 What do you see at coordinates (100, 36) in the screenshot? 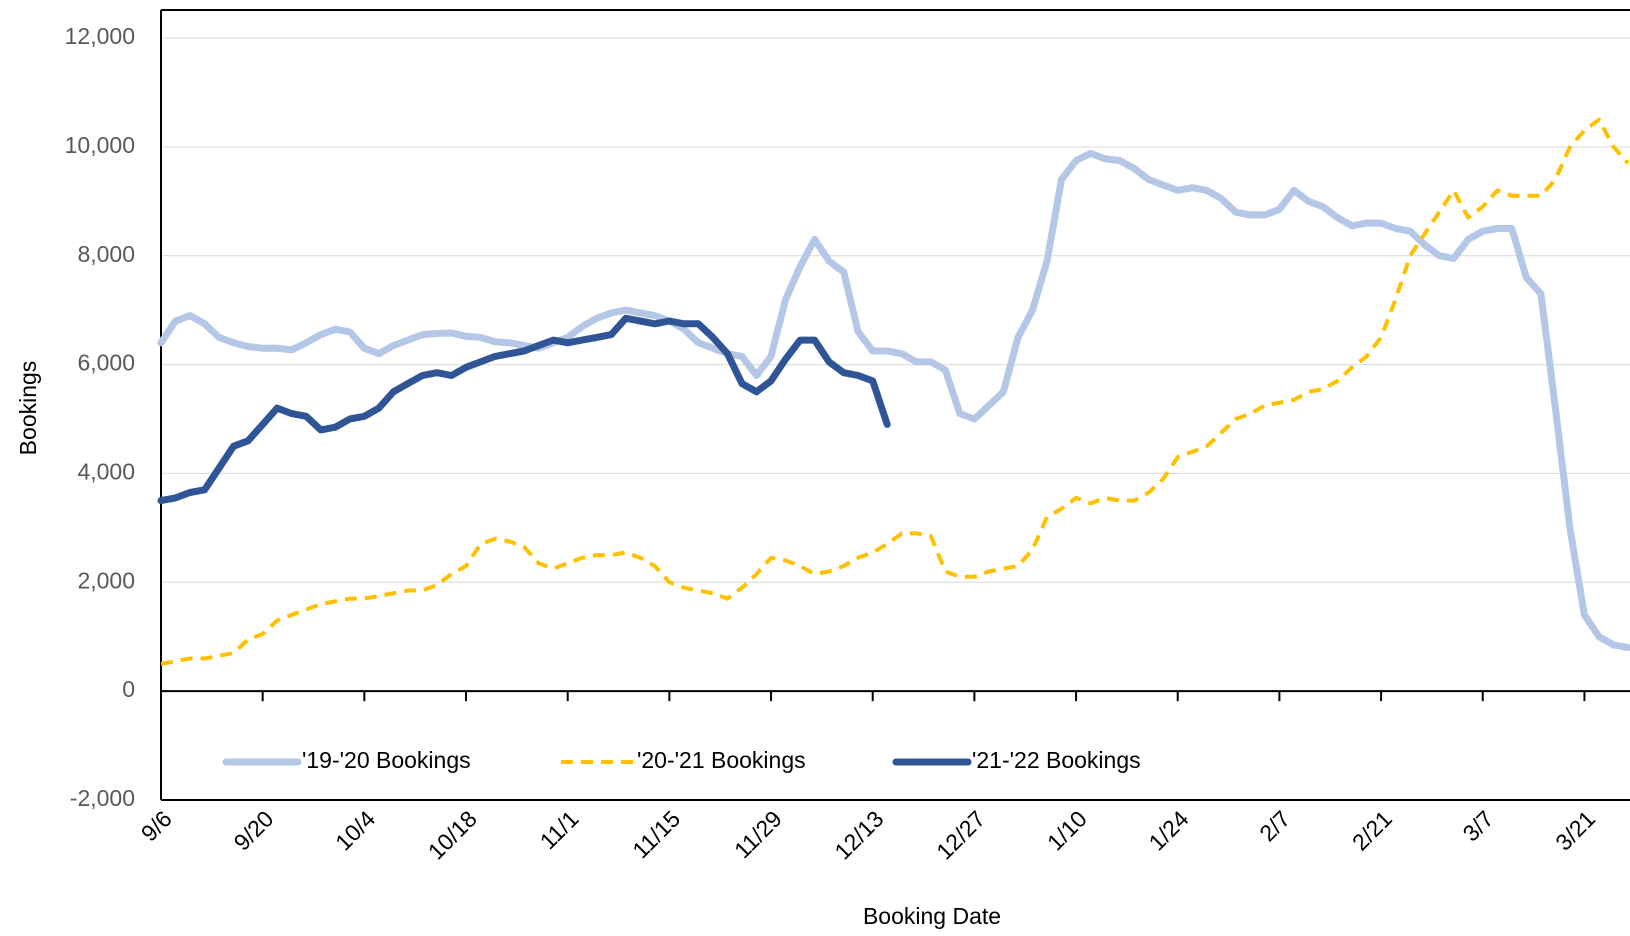
I see `y-tick-label: 12,000` at bounding box center [100, 36].